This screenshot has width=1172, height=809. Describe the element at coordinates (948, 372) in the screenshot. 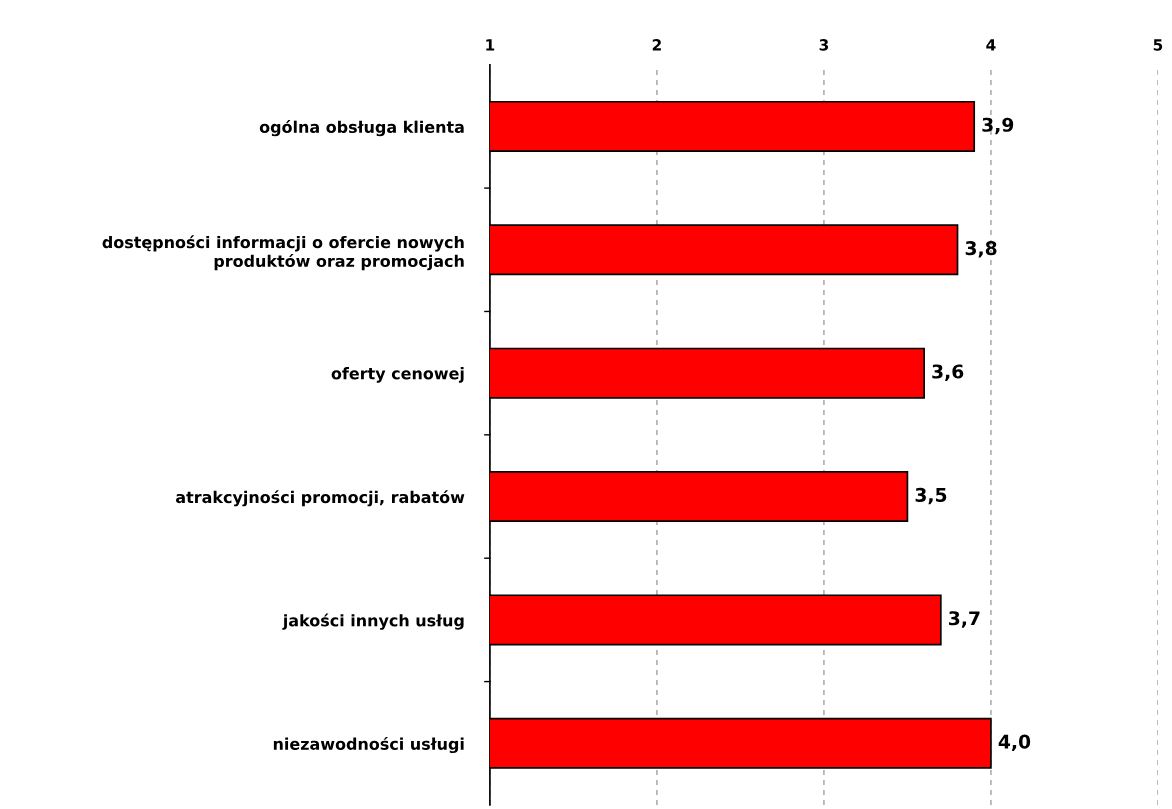

I see `data-label: 3,6` at that location.